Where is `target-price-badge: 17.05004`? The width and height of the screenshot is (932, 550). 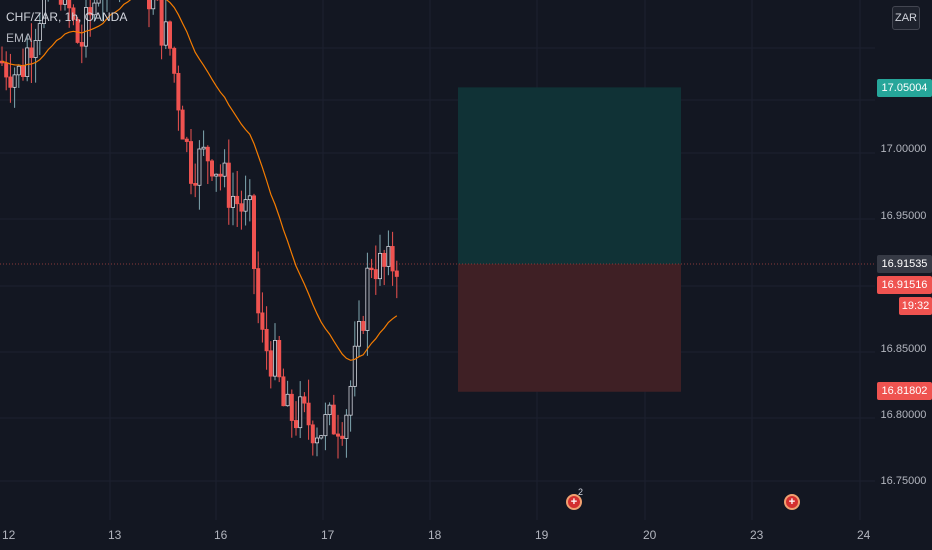
target-price-badge: 17.05004 is located at coordinates (904, 88).